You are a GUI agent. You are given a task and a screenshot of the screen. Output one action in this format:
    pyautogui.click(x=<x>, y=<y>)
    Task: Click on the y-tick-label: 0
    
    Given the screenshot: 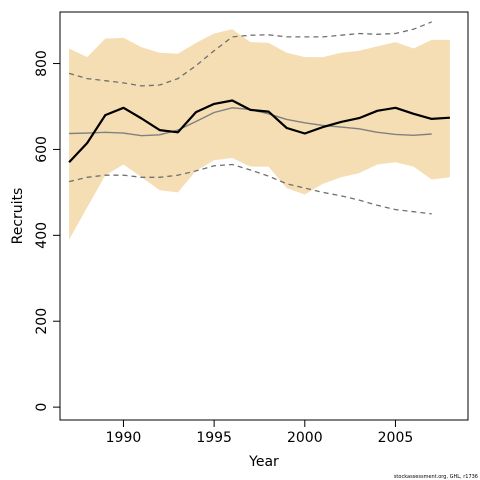 What is the action you would take?
    pyautogui.click(x=42, y=407)
    